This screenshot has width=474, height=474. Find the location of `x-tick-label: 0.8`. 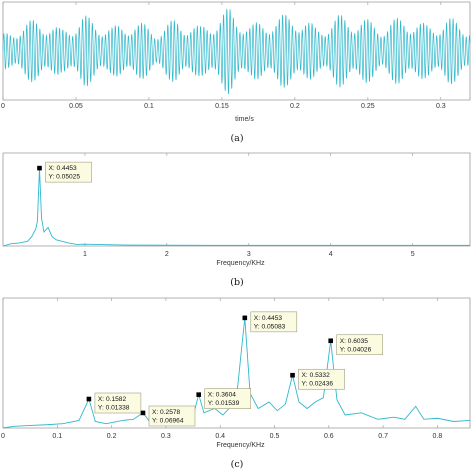

x-tick-label: 0.8 is located at coordinates (438, 436).